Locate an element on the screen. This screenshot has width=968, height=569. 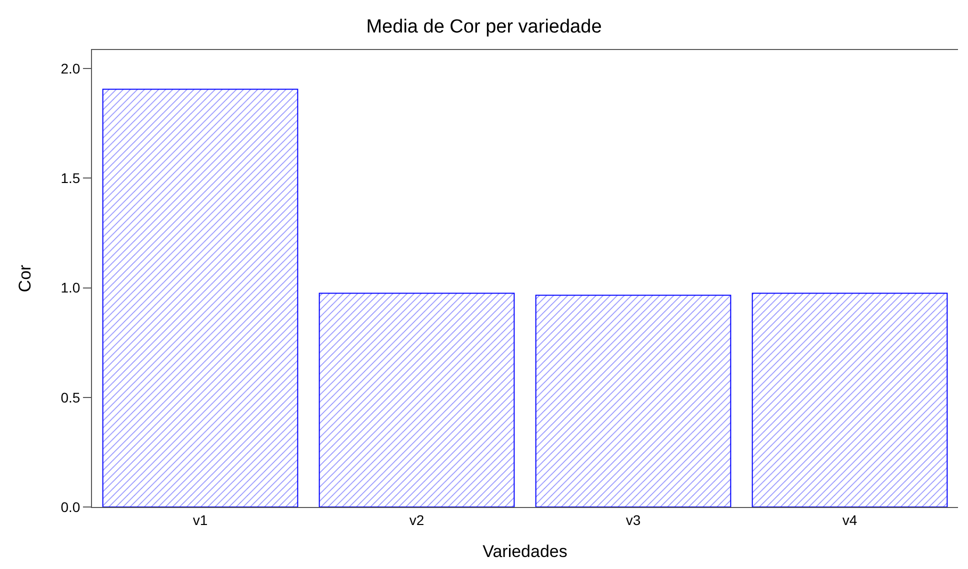
y-tick-label: 0.0 is located at coordinates (70, 506).